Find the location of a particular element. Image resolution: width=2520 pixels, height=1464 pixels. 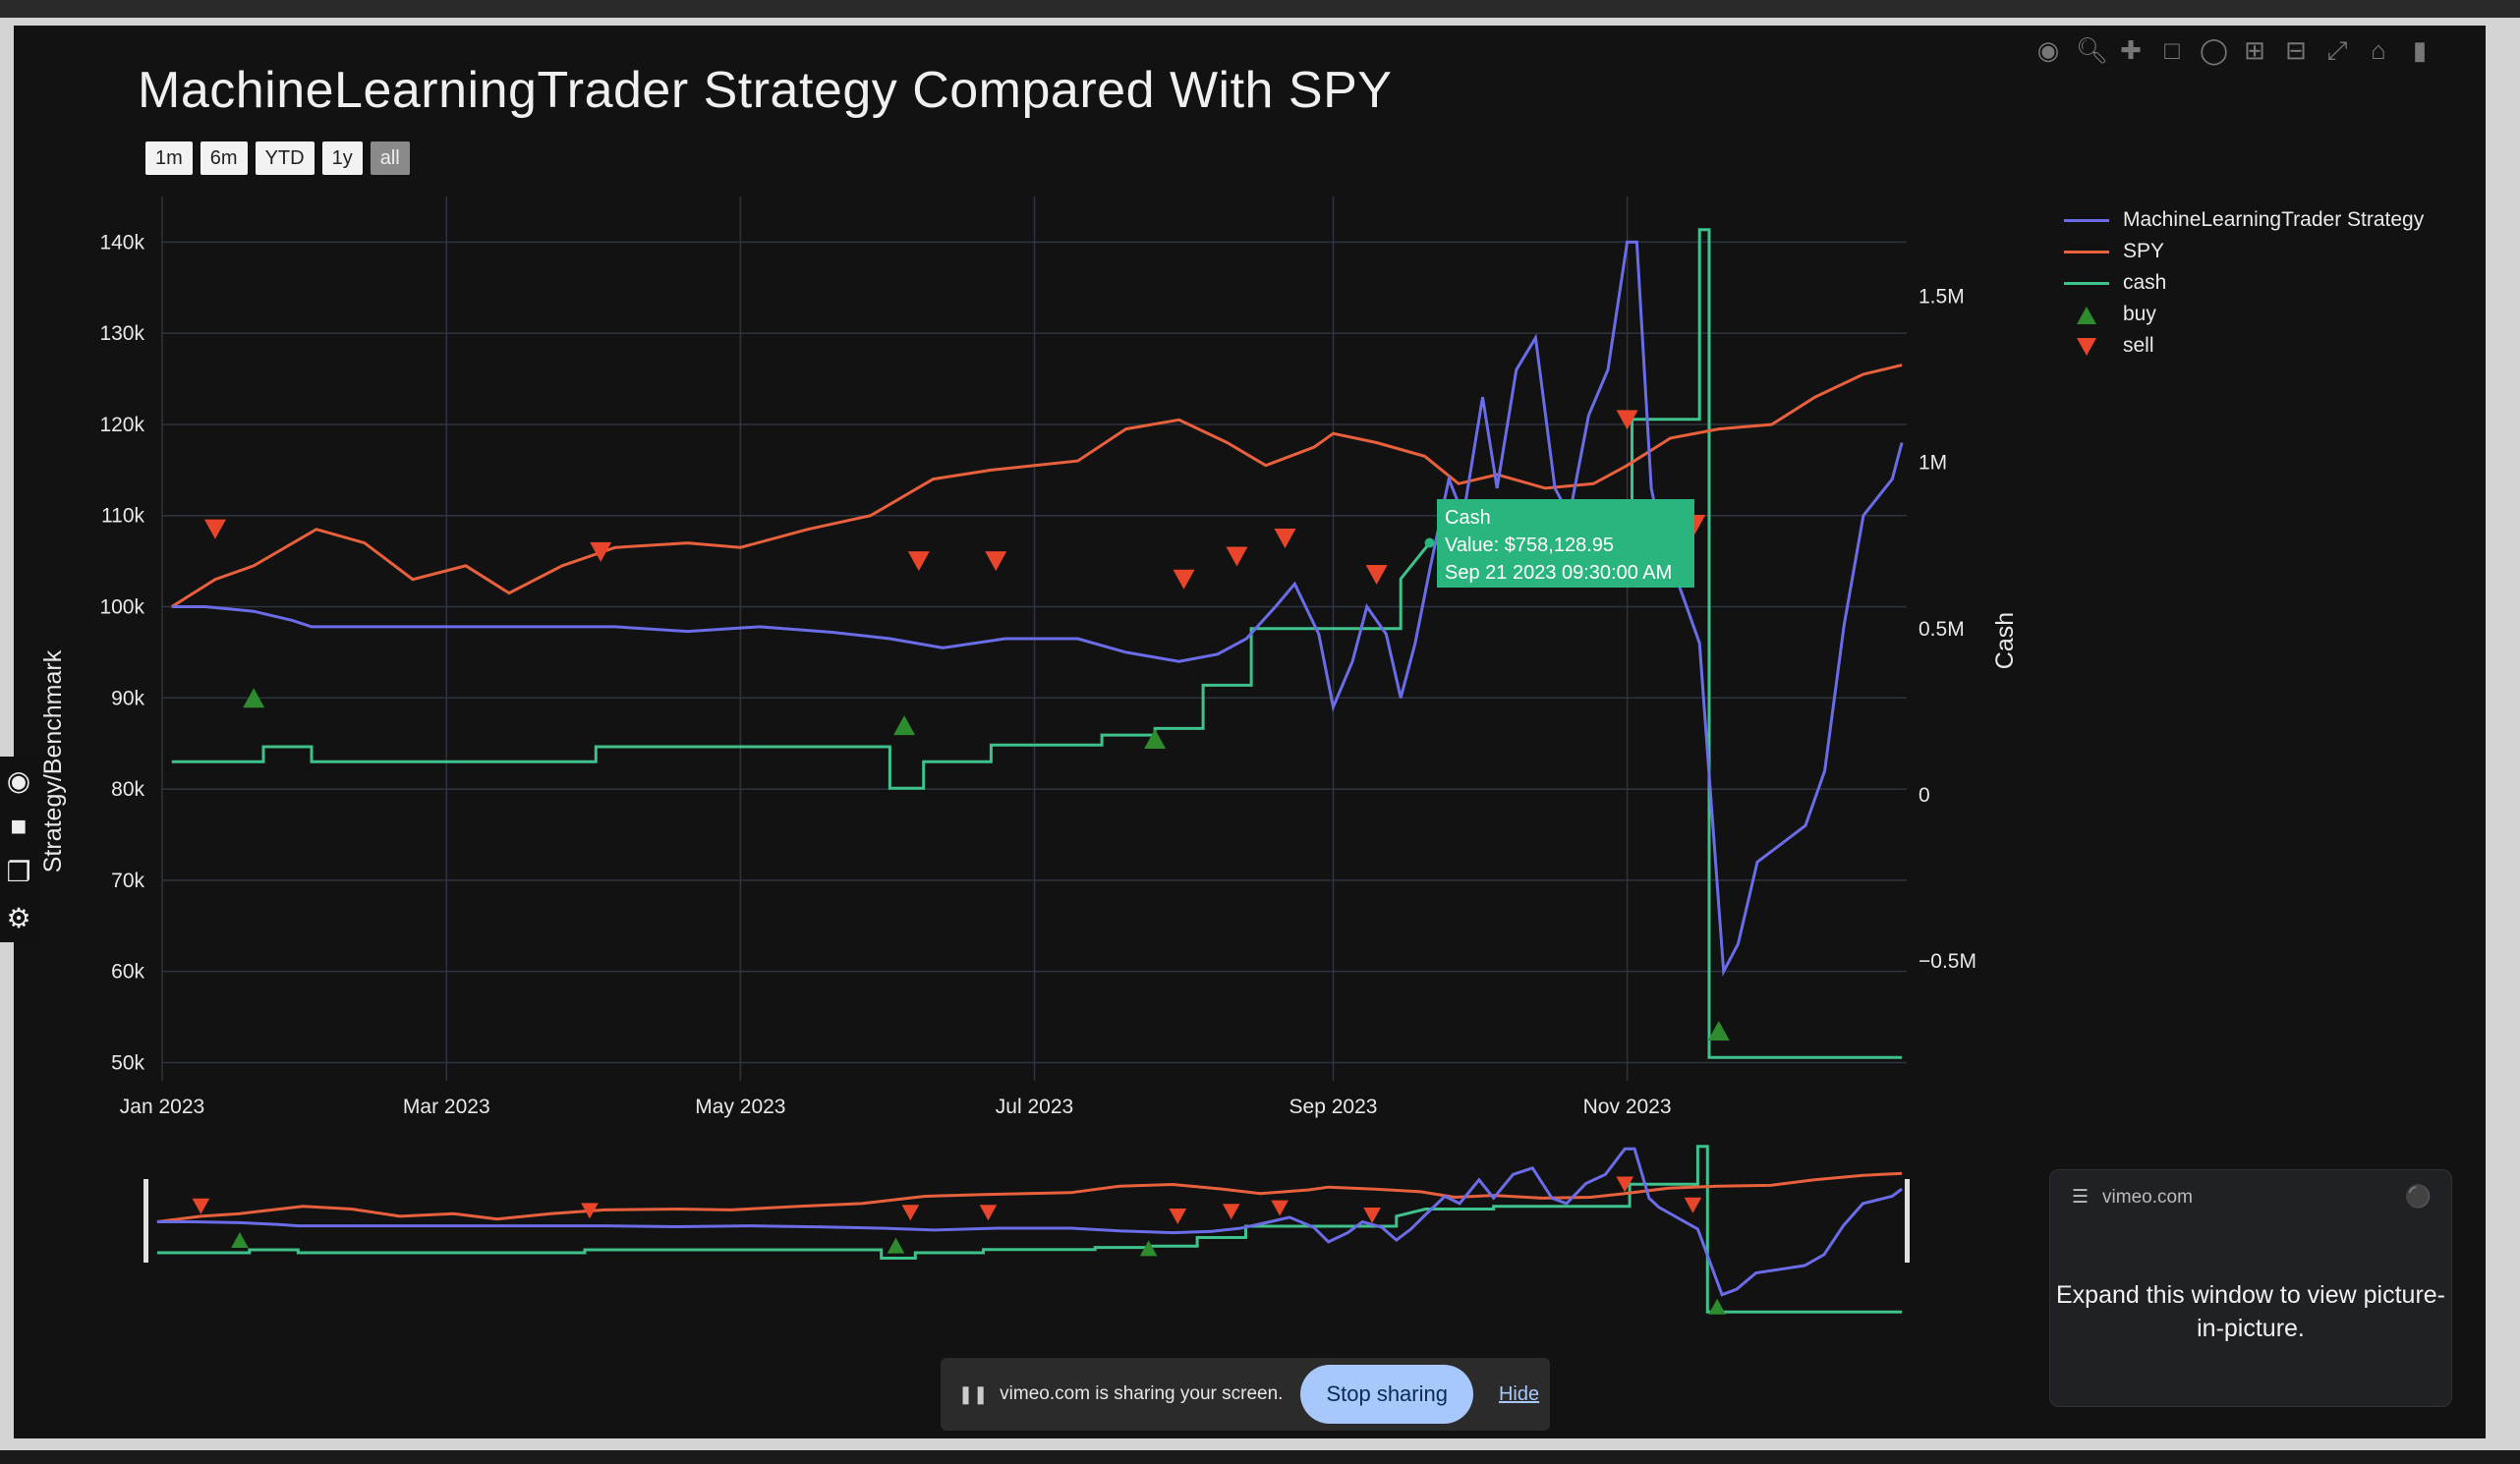

legend-label-strategy: MachineLearningTrader Strategy is located at coordinates (2274, 219).